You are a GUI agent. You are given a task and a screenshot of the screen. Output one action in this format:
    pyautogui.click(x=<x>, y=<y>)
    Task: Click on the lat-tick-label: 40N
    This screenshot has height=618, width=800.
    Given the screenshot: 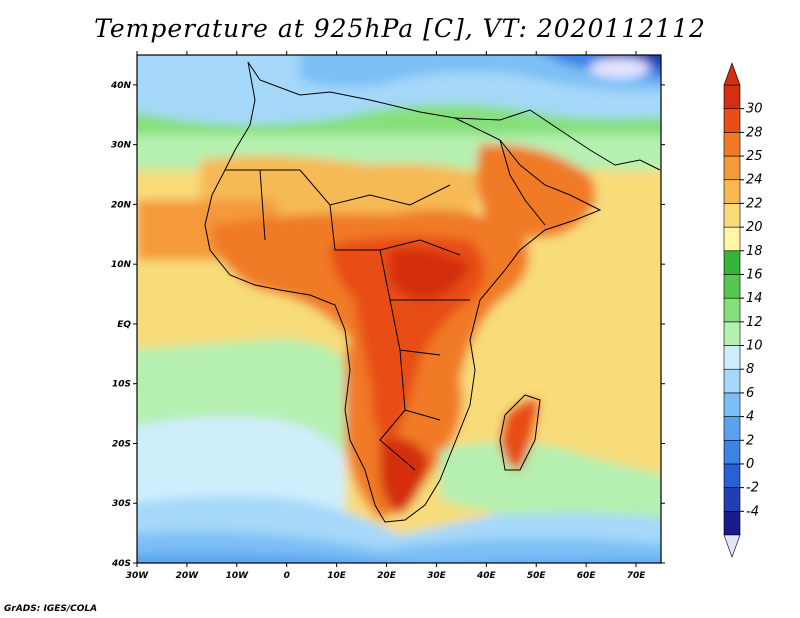 What is the action you would take?
    pyautogui.click(x=121, y=86)
    